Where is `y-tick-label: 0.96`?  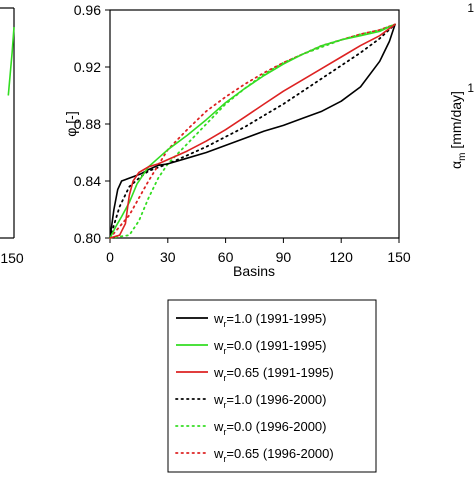 y-tick-label: 0.96 is located at coordinates (87, 10).